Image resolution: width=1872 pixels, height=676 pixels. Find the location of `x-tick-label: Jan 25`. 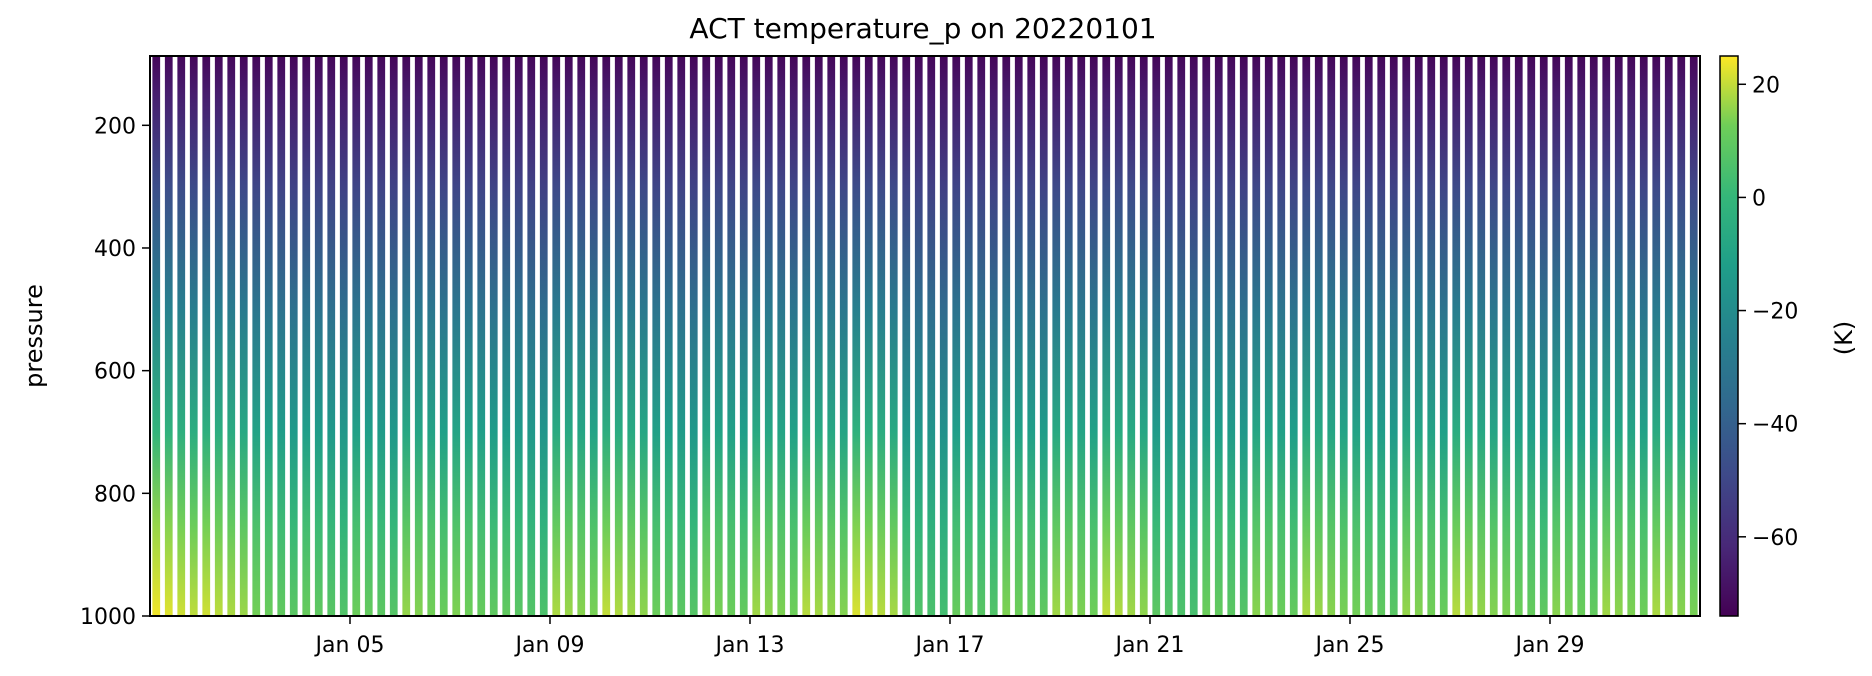

x-tick-label: Jan 25 is located at coordinates (1349, 645).